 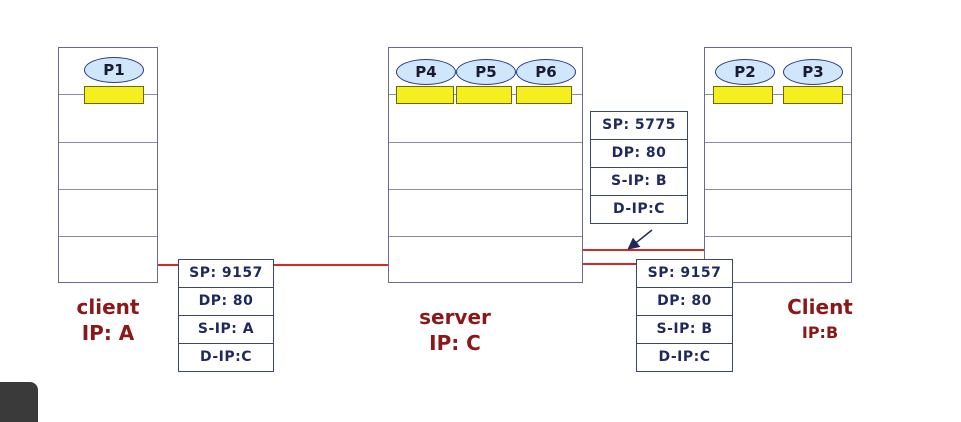 What do you see at coordinates (19, 402) in the screenshot?
I see `player-corner-overlay` at bounding box center [19, 402].